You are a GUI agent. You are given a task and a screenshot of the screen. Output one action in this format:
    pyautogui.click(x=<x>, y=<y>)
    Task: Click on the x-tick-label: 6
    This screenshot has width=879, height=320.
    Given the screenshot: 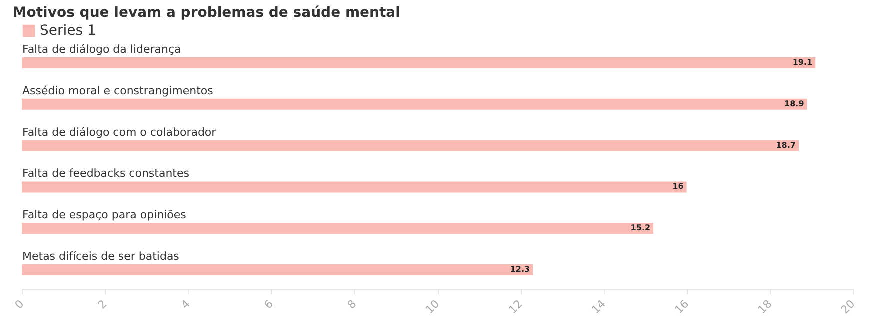 What is the action you would take?
    pyautogui.click(x=269, y=305)
    